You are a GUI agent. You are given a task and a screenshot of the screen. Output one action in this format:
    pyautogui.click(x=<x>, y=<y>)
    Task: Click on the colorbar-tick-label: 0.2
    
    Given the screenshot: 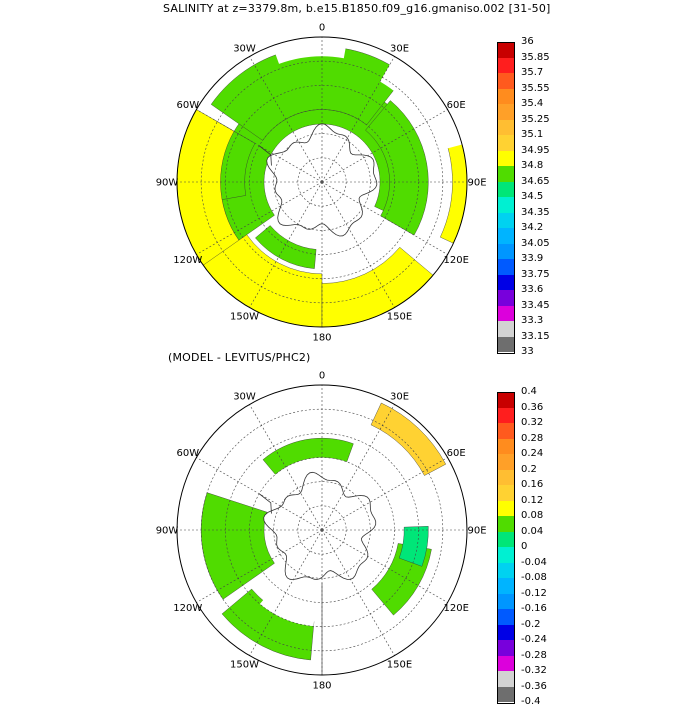 What is the action you would take?
    pyautogui.click(x=529, y=469)
    